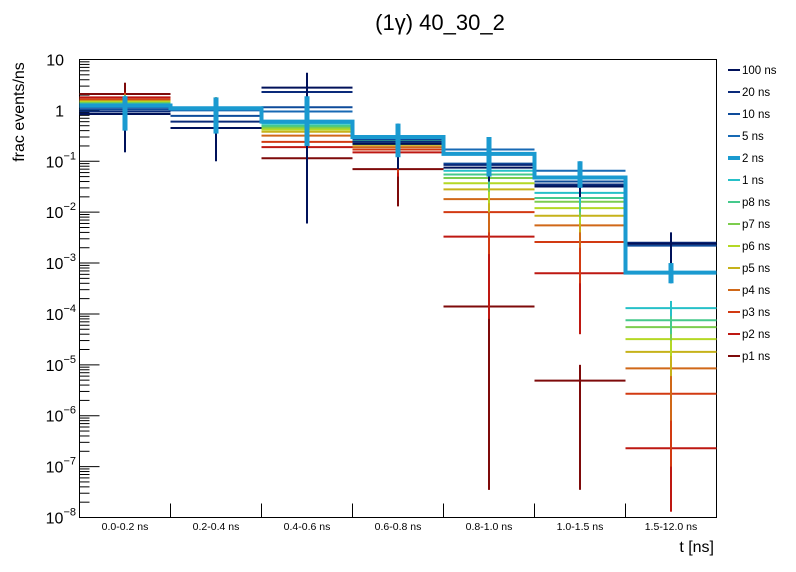 The width and height of the screenshot is (796, 572). What do you see at coordinates (756, 269) in the screenshot?
I see `legend-label: p5 ns` at bounding box center [756, 269].